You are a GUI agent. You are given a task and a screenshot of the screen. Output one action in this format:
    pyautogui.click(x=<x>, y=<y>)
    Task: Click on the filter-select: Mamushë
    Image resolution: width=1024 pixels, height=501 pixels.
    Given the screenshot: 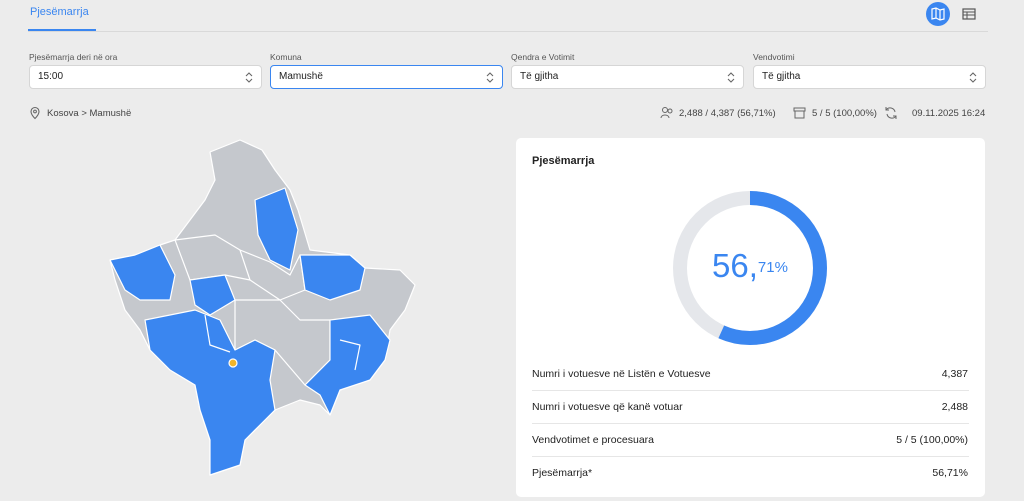 What is the action you would take?
    pyautogui.click(x=386, y=77)
    